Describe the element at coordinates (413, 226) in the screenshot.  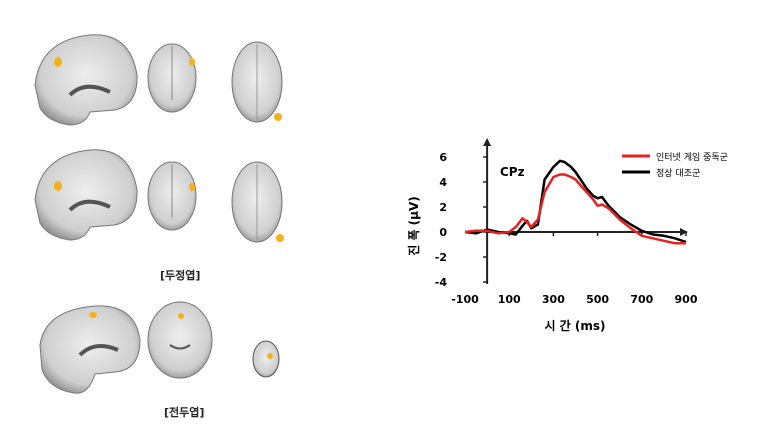
I see `y-axis-label: 진 폭 (μV)` at that location.